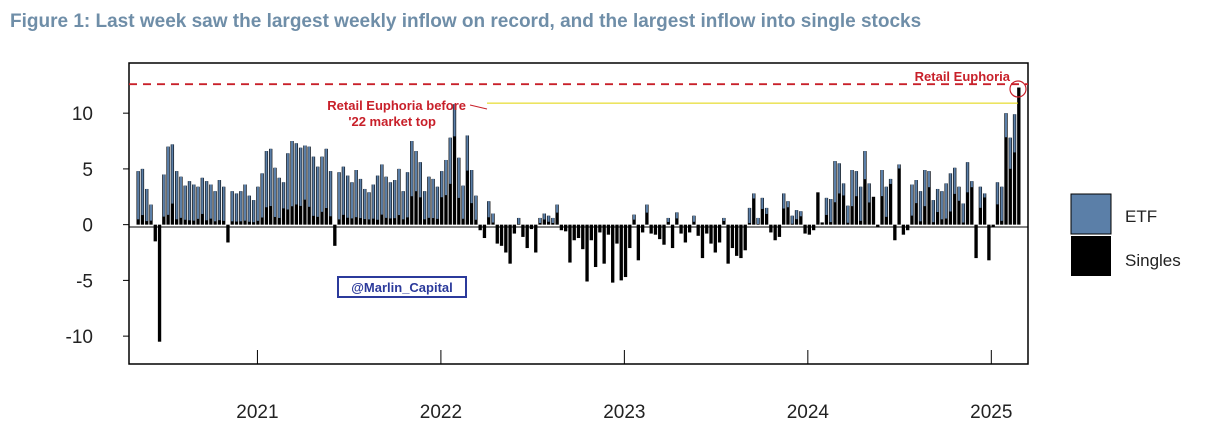 The image size is (1206, 433). Describe the element at coordinates (396, 105) in the screenshot. I see `annotation-prior-euphoria-1: Retail Euphoria before` at that location.